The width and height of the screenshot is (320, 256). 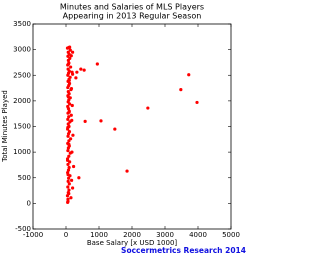 I want to click on y-tick-label: 2500, so click(x=22, y=75).